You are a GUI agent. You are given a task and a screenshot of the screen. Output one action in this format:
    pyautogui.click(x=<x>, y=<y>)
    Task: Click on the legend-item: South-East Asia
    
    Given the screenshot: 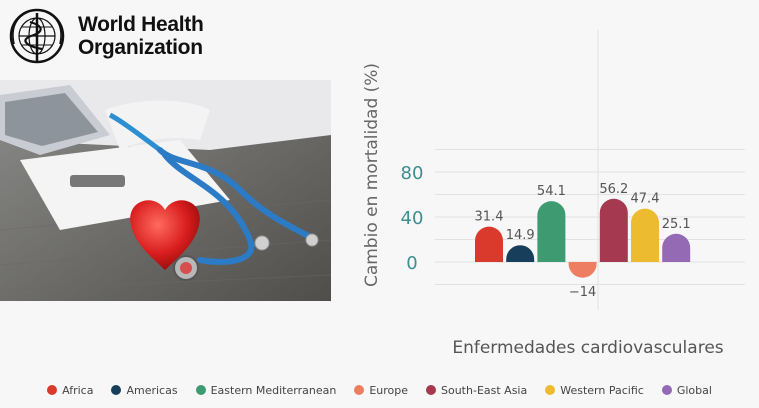 What is the action you would take?
    pyautogui.click(x=476, y=390)
    